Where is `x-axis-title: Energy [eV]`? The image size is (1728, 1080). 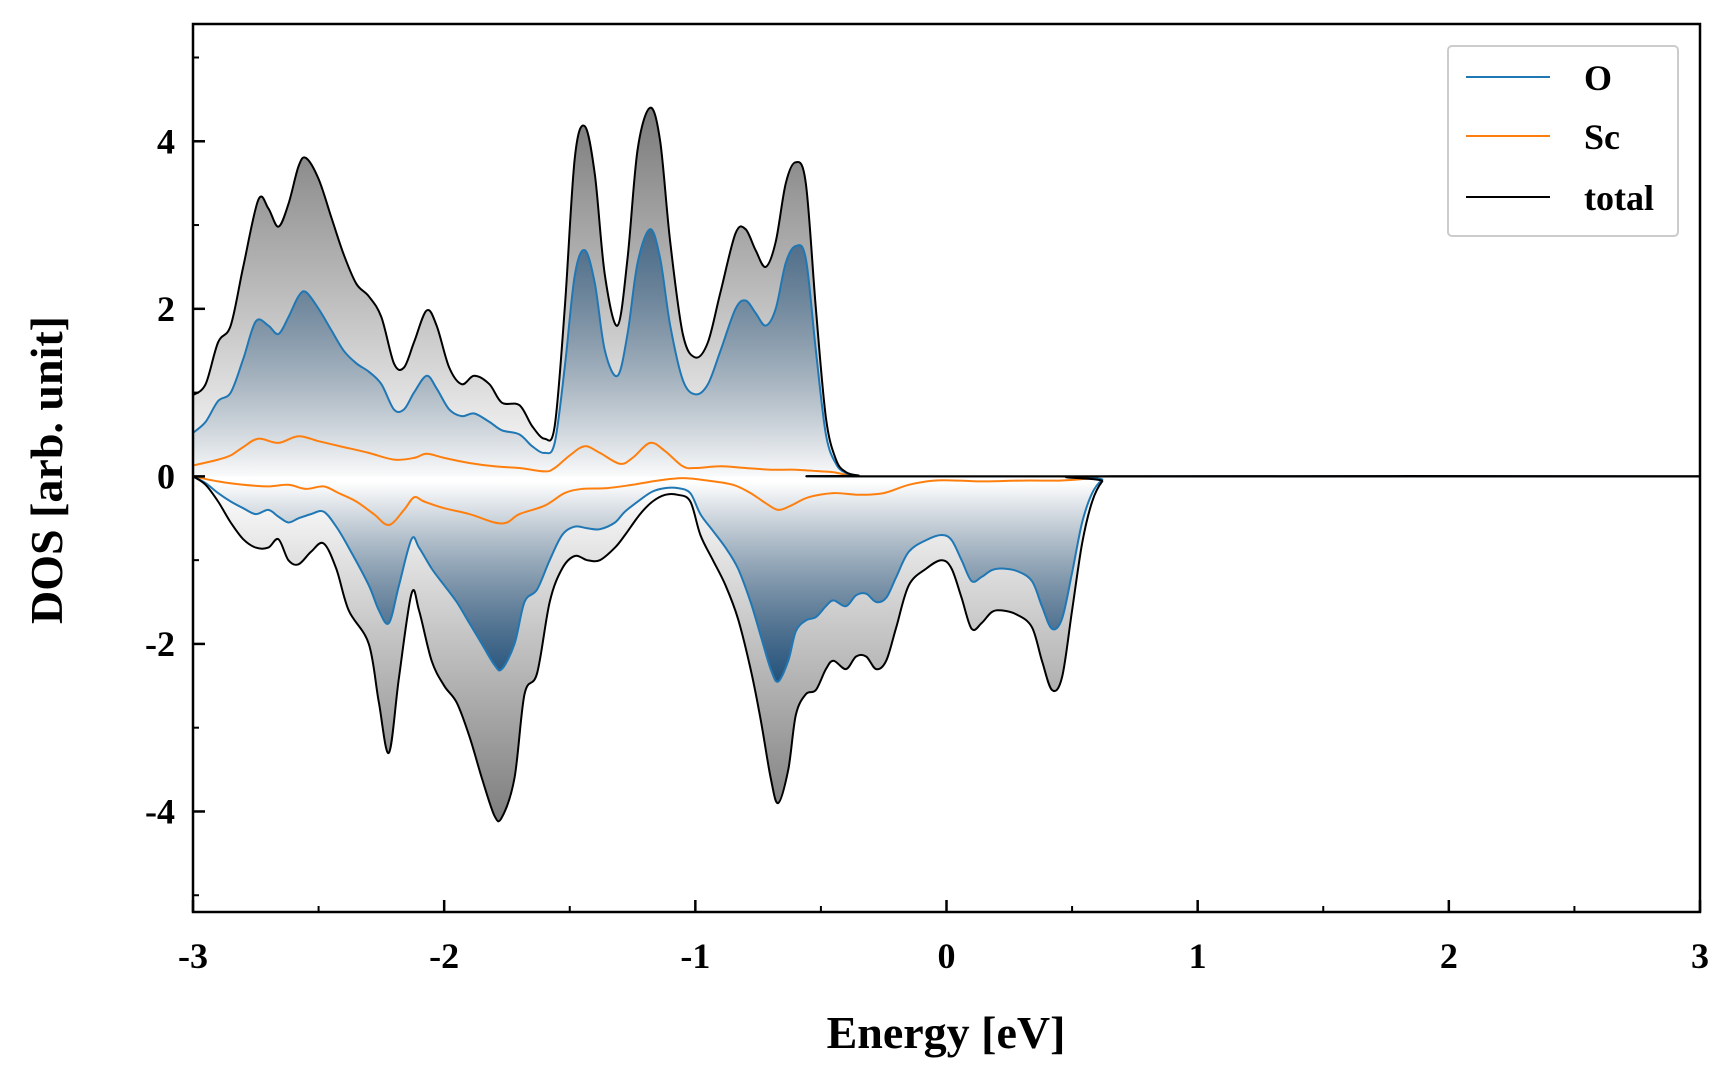
x-axis-title: Energy [eV] is located at coordinates (946, 1032).